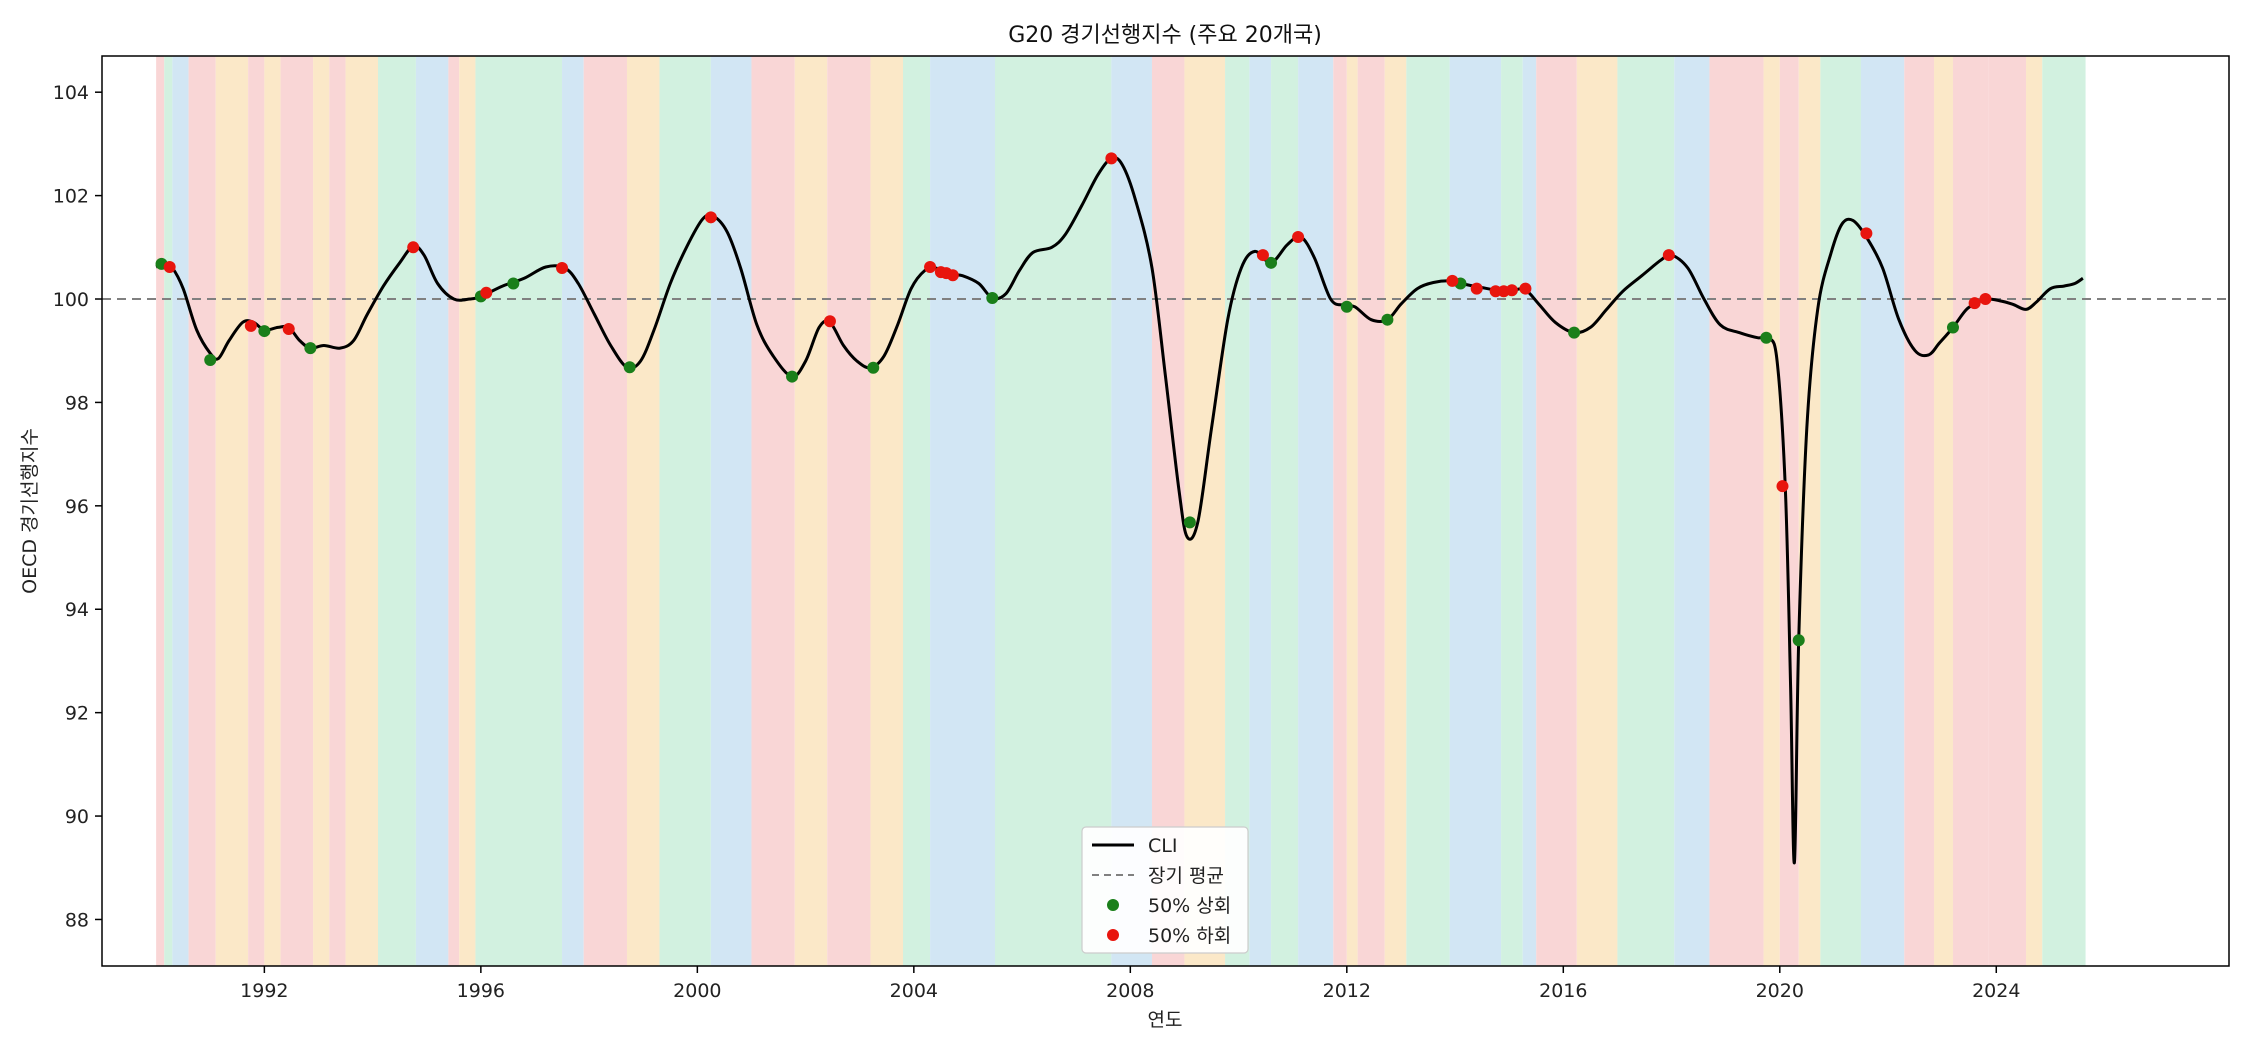 This screenshot has height=1050, width=2250. I want to click on y-tick-label-88: 88, so click(77, 920).